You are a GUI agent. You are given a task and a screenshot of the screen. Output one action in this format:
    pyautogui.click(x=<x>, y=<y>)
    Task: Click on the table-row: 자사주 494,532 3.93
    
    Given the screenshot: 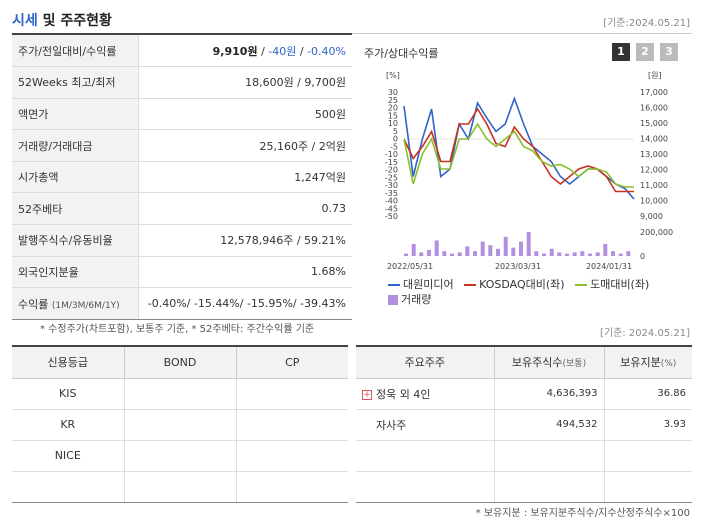 What is the action you would take?
    pyautogui.click(x=524, y=425)
    